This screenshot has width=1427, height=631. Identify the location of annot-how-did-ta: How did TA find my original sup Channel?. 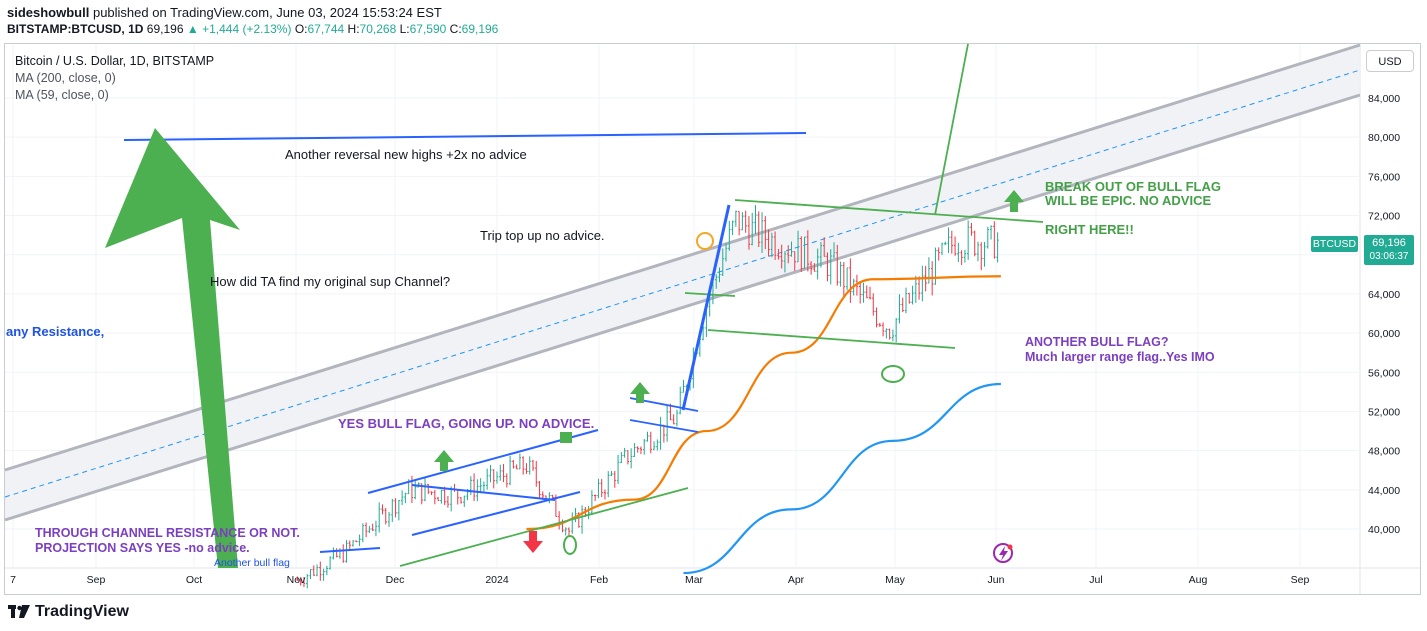
(330, 281).